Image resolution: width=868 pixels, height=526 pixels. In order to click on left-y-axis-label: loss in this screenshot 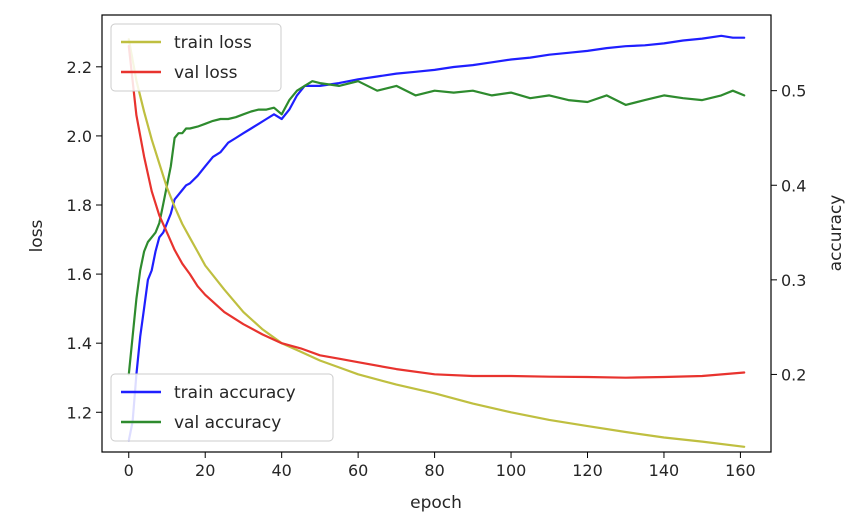, I will do `click(37, 235)`.